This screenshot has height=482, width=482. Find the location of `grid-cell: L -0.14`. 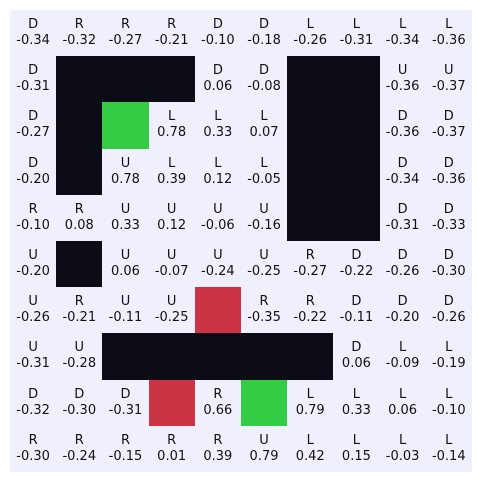

grid-cell: L -0.14 is located at coordinates (449, 449).